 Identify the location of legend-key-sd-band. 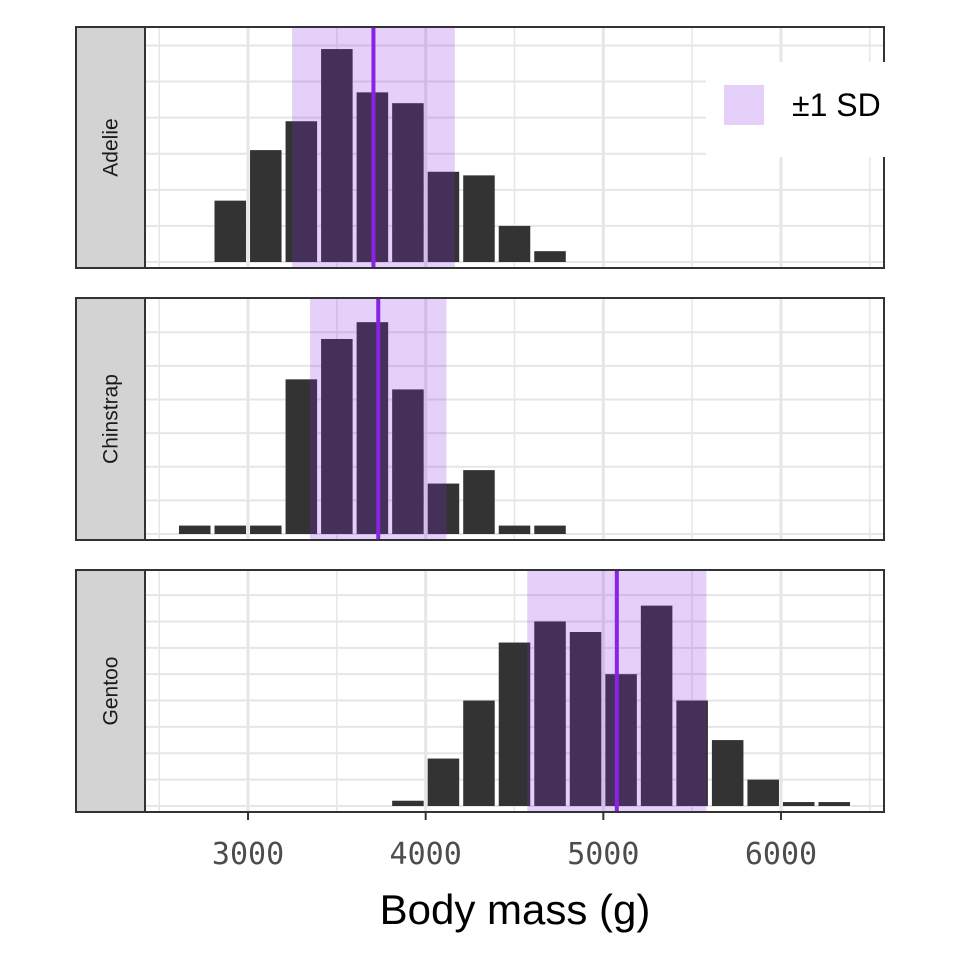
(744, 105).